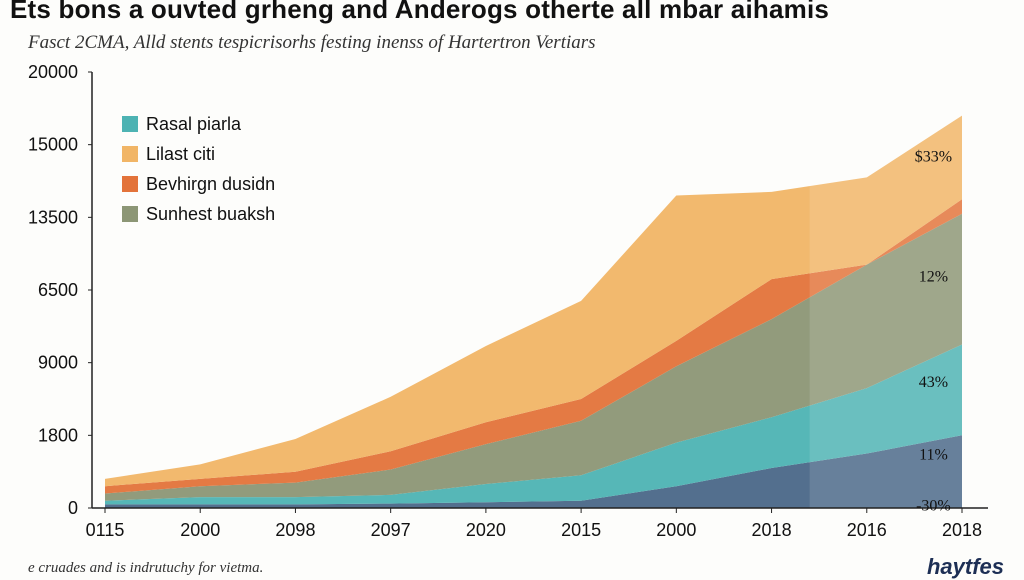 This screenshot has width=1024, height=580. What do you see at coordinates (933, 505) in the screenshot?
I see `data-annotation: -30%` at bounding box center [933, 505].